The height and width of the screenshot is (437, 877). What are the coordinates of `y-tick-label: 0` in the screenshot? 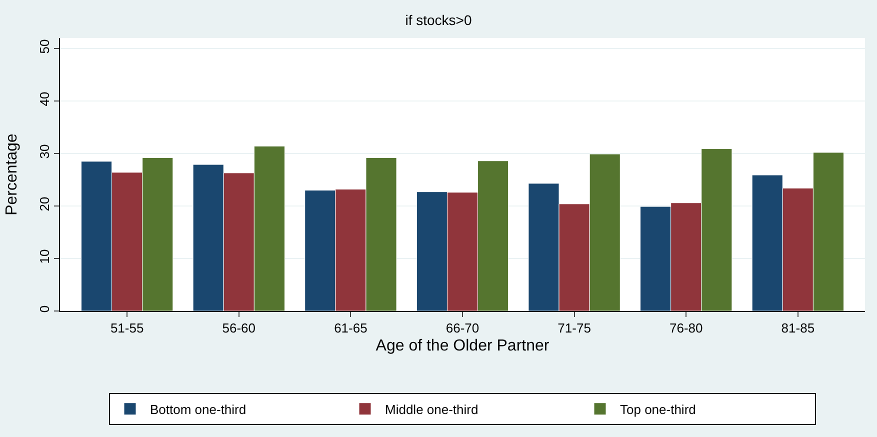 It's located at (44, 309).